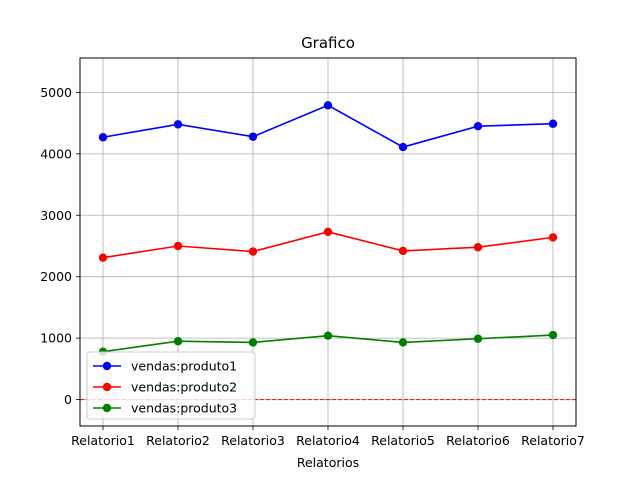 The width and height of the screenshot is (640, 480). I want to click on x-tick-label: Relatorio1, so click(103, 440).